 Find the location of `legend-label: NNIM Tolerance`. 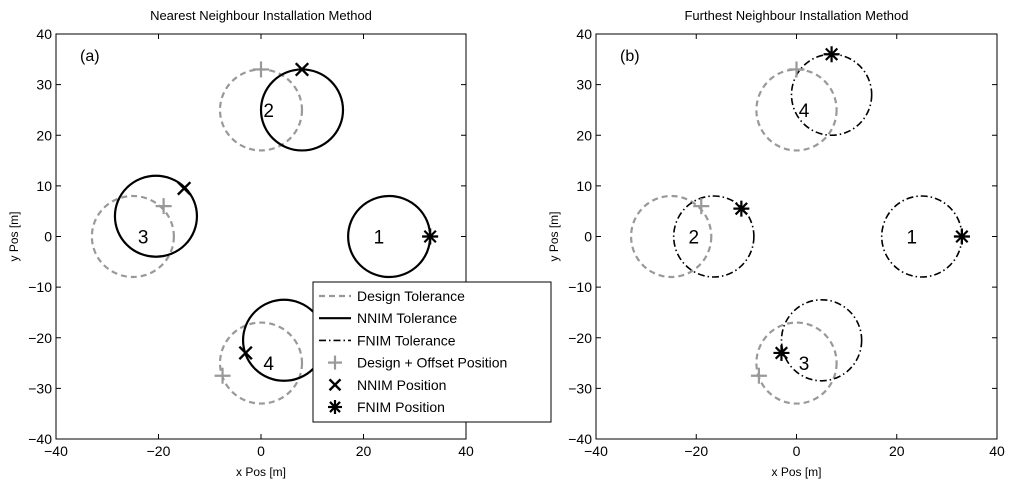

legend-label: NNIM Tolerance is located at coordinates (407, 318).